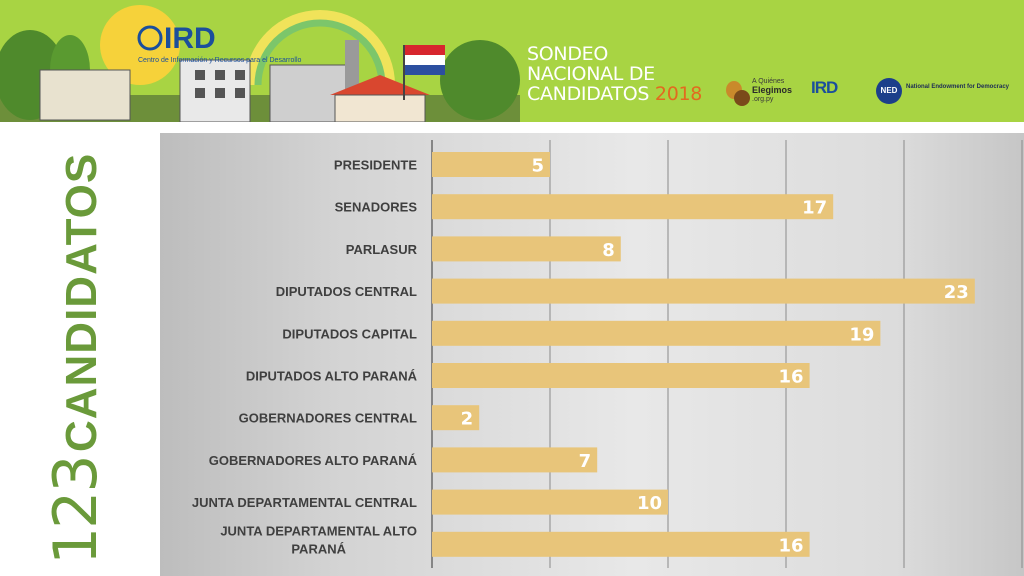 This screenshot has height=576, width=1024. What do you see at coordinates (678, 94) in the screenshot?
I see `title-year: 2018` at bounding box center [678, 94].